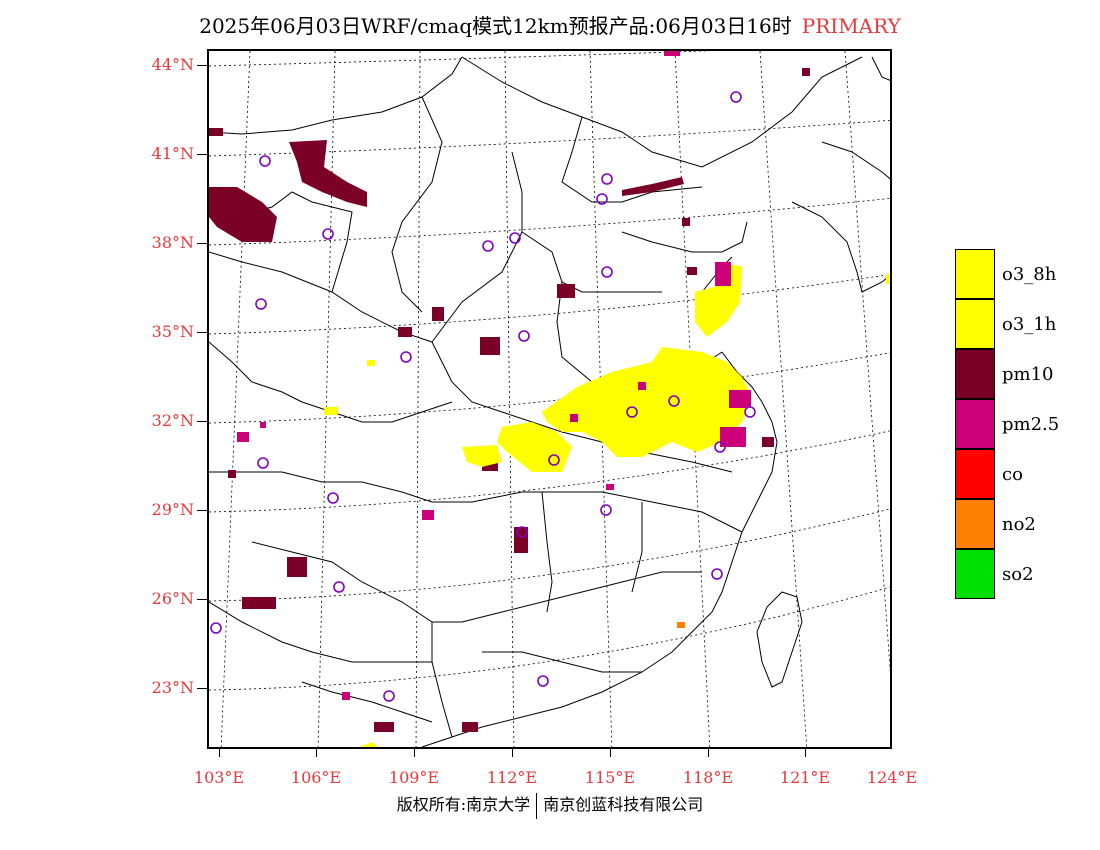  I want to click on footer-divider, so click(537, 805).